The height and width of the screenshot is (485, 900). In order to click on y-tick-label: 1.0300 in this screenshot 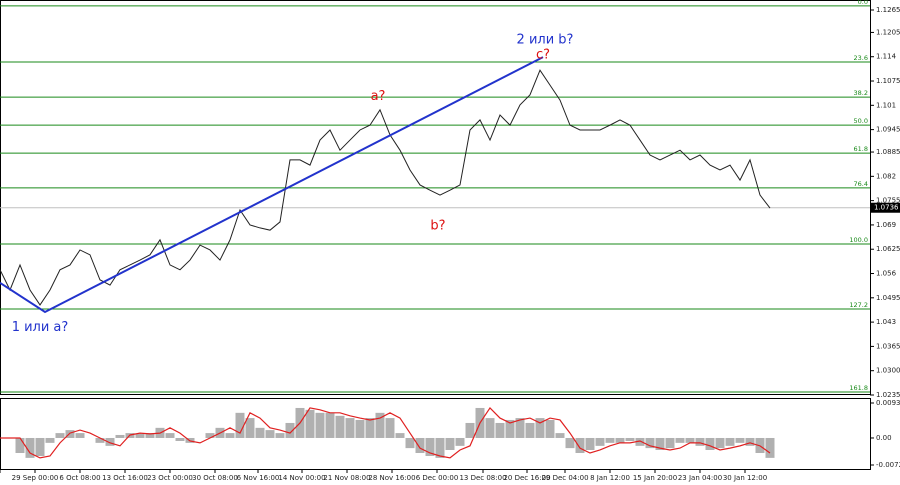, I will do `click(888, 371)`.